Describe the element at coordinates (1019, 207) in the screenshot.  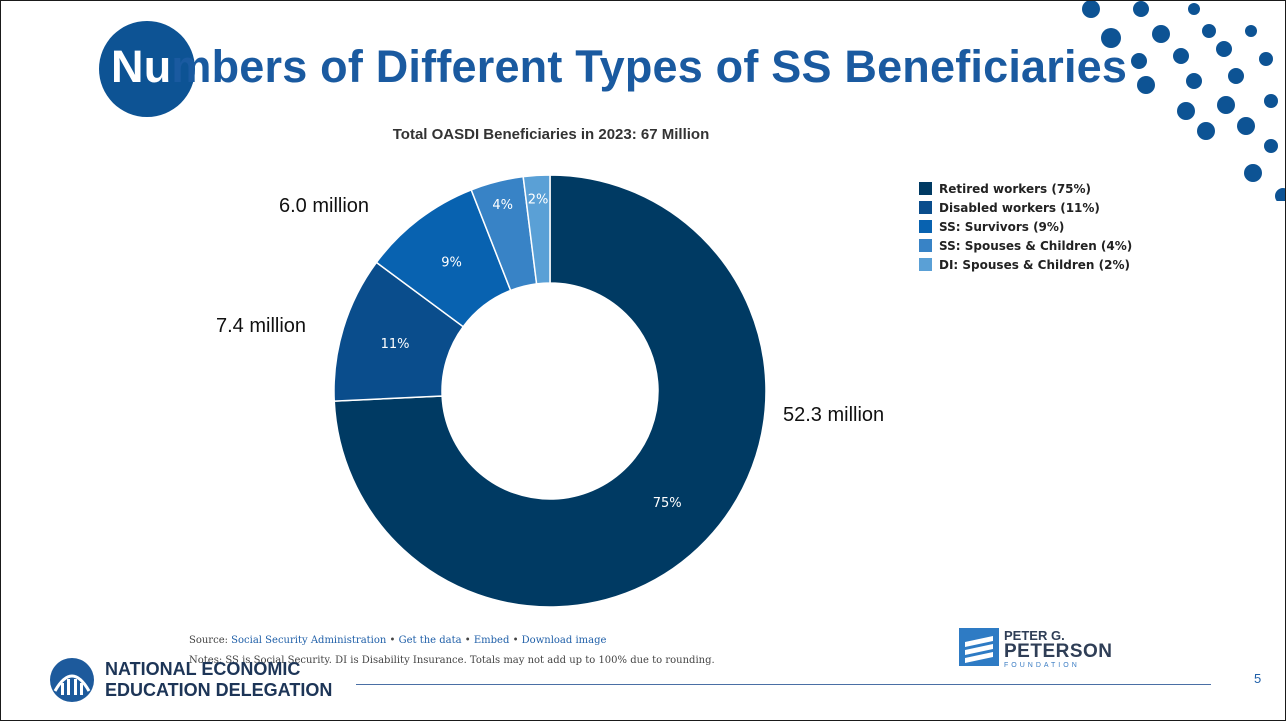
I see `legend-label: Disabled workers (11%)` at that location.